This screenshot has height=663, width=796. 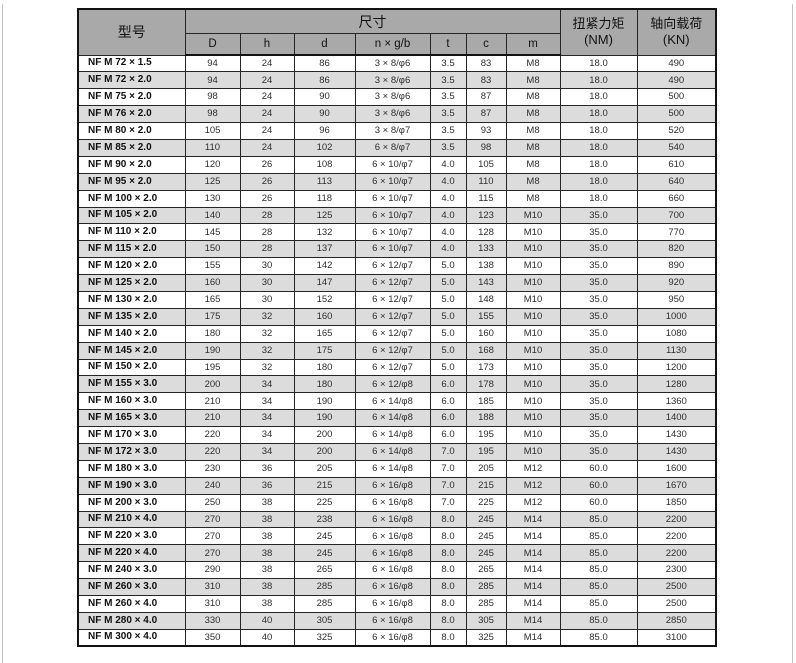 I want to click on value-cell: 500, so click(x=676, y=114).